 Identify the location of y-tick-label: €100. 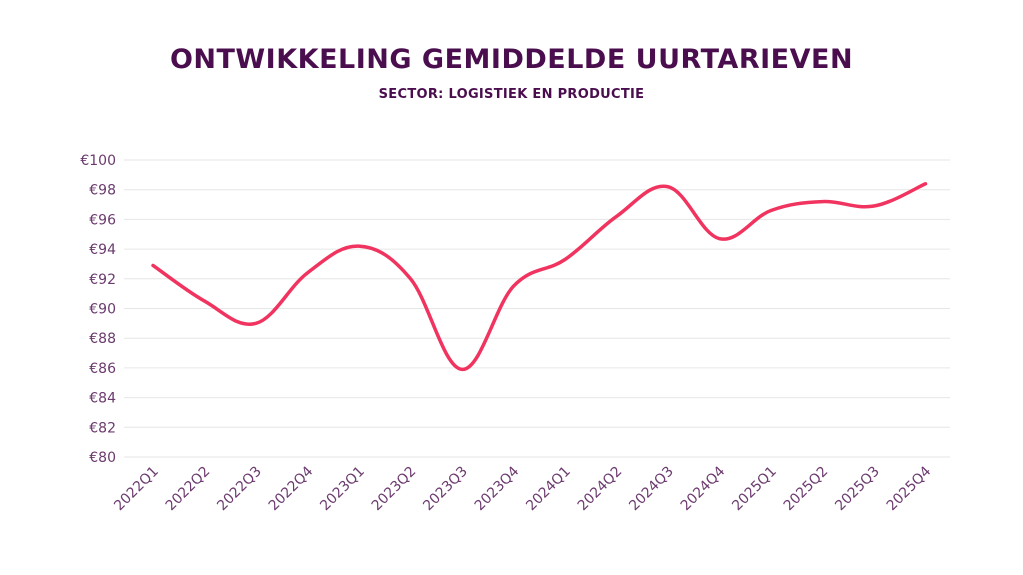
(98, 161).